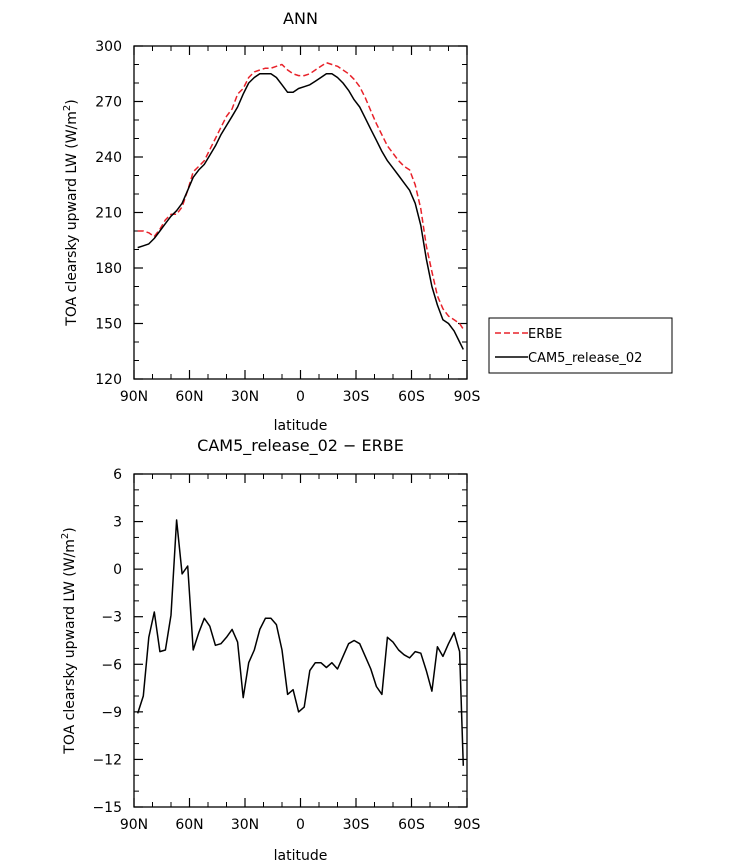 The height and width of the screenshot is (866, 733). Describe the element at coordinates (245, 825) in the screenshot. I see `bottom-x-tick-label: 30N` at that location.